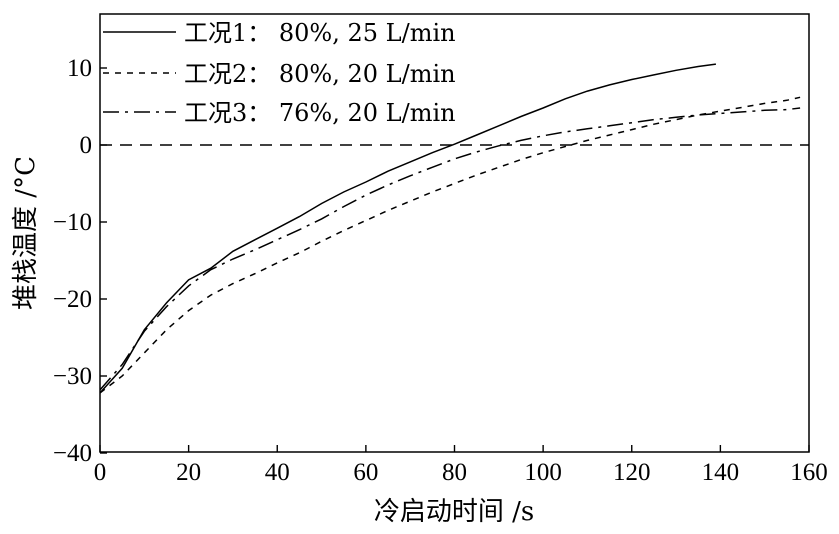 Image resolution: width=839 pixels, height=534 pixels. What do you see at coordinates (72, 222) in the screenshot?
I see `y-tick-label: −10` at bounding box center [72, 222].